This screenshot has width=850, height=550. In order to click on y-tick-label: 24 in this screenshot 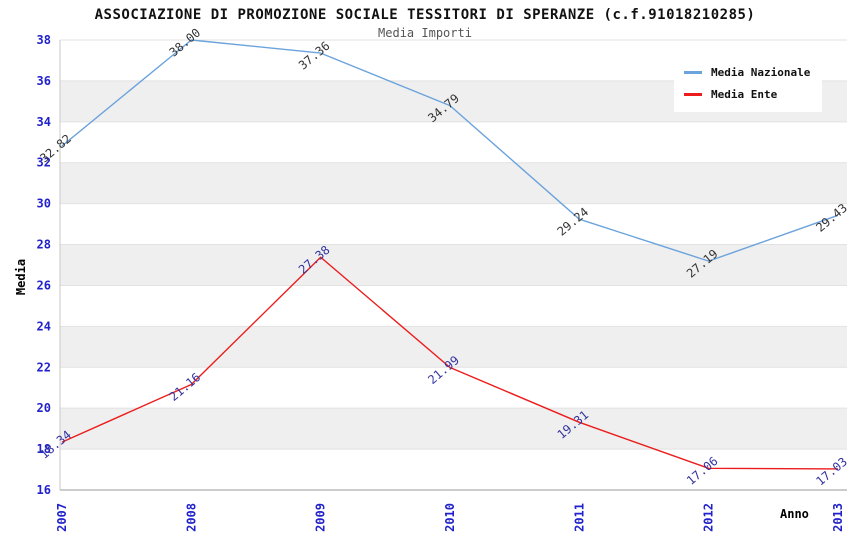, I will do `click(44, 326)`.